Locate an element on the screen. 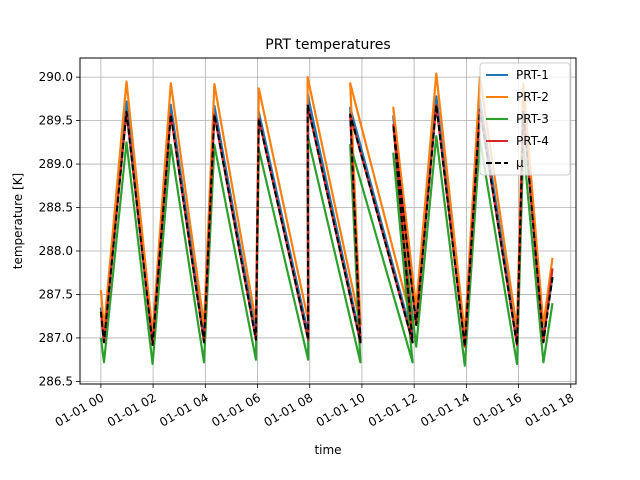  chart-title: PRT temperatures is located at coordinates (327, 45).